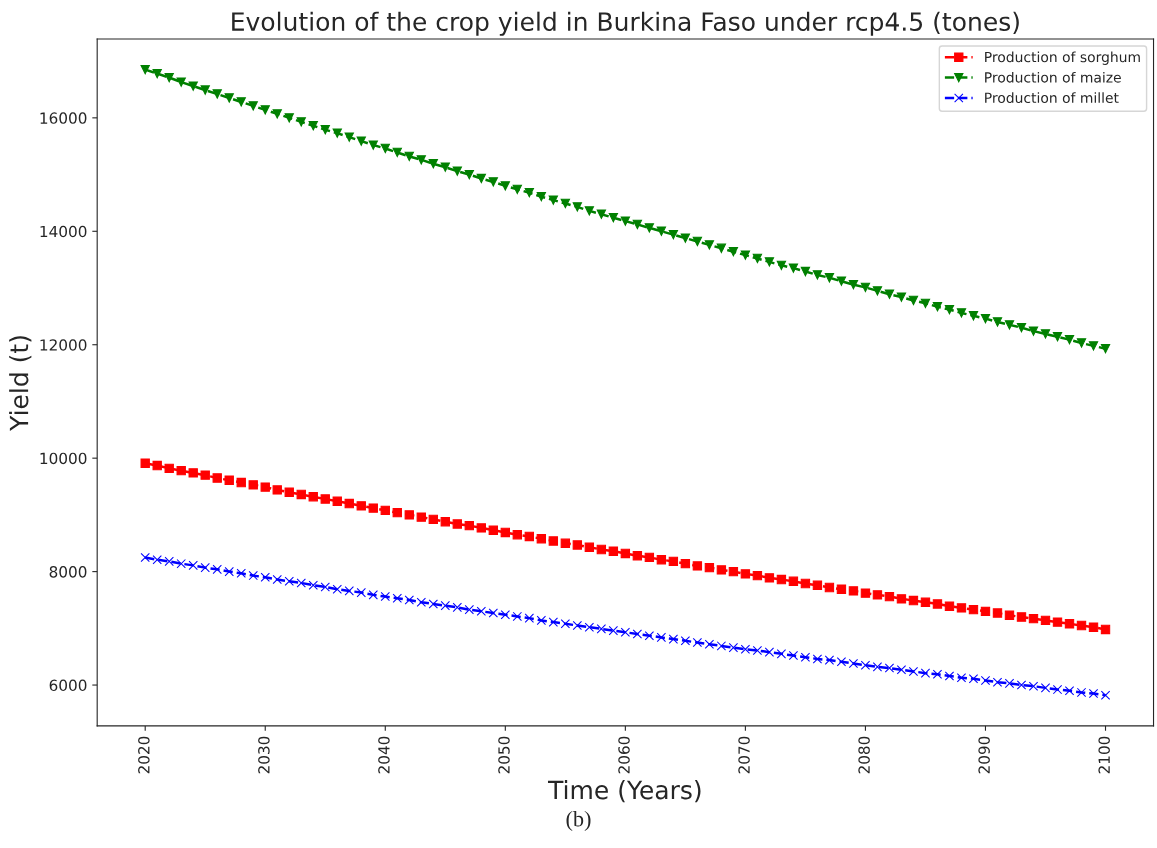  I want to click on legend-label: Production of millet, so click(1052, 98).